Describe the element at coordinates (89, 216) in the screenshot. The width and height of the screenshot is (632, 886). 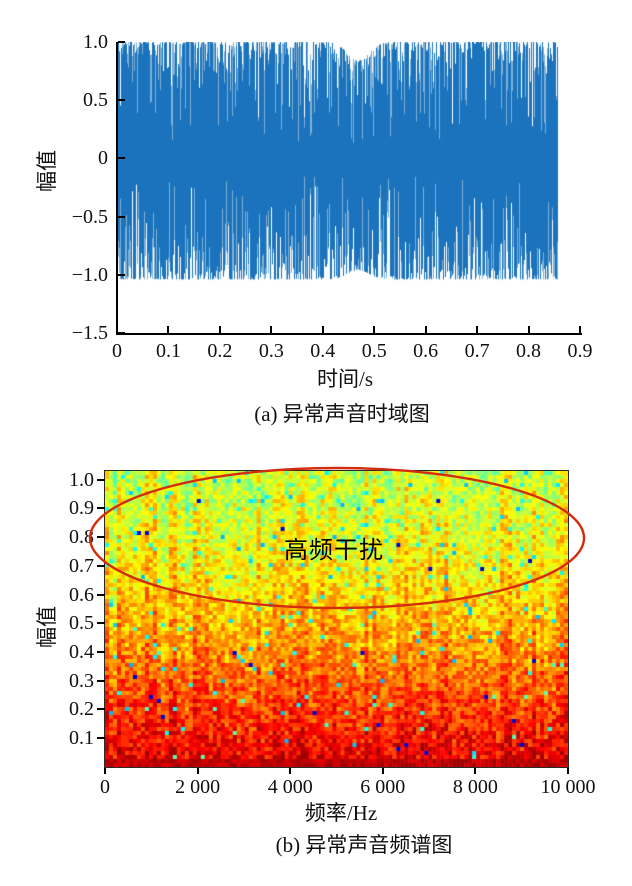
I see `chart-a-y-tick-label: −0.5` at that location.